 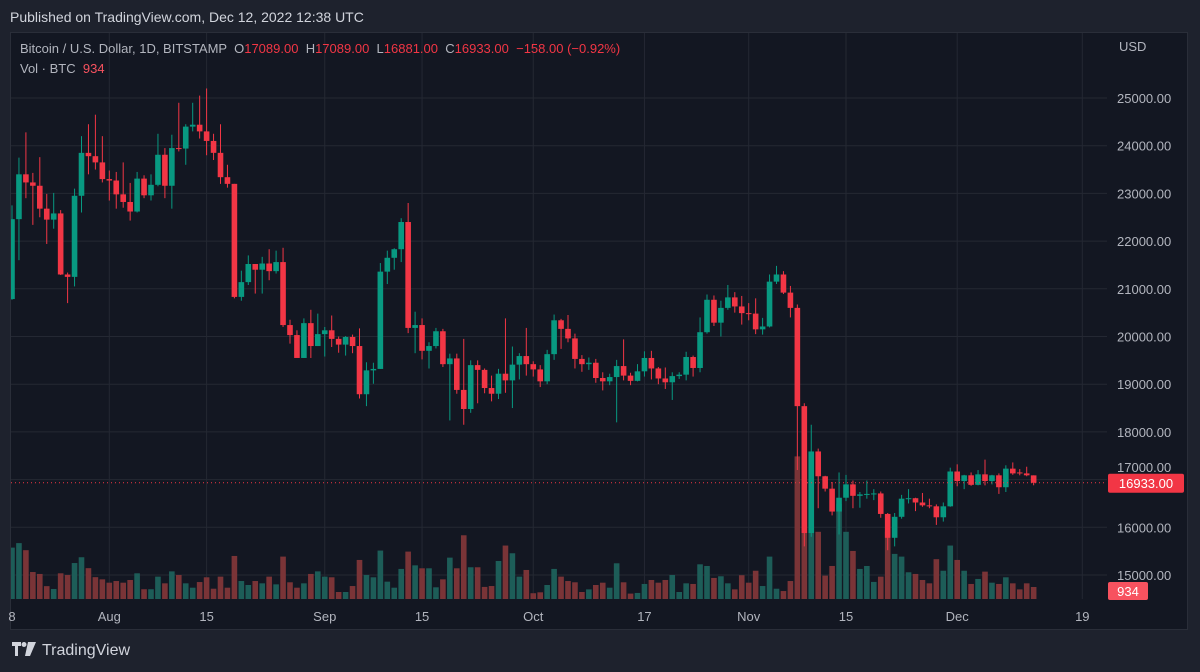 What do you see at coordinates (1144, 193) in the screenshot?
I see `y-tick-label: 23000.00` at bounding box center [1144, 193].